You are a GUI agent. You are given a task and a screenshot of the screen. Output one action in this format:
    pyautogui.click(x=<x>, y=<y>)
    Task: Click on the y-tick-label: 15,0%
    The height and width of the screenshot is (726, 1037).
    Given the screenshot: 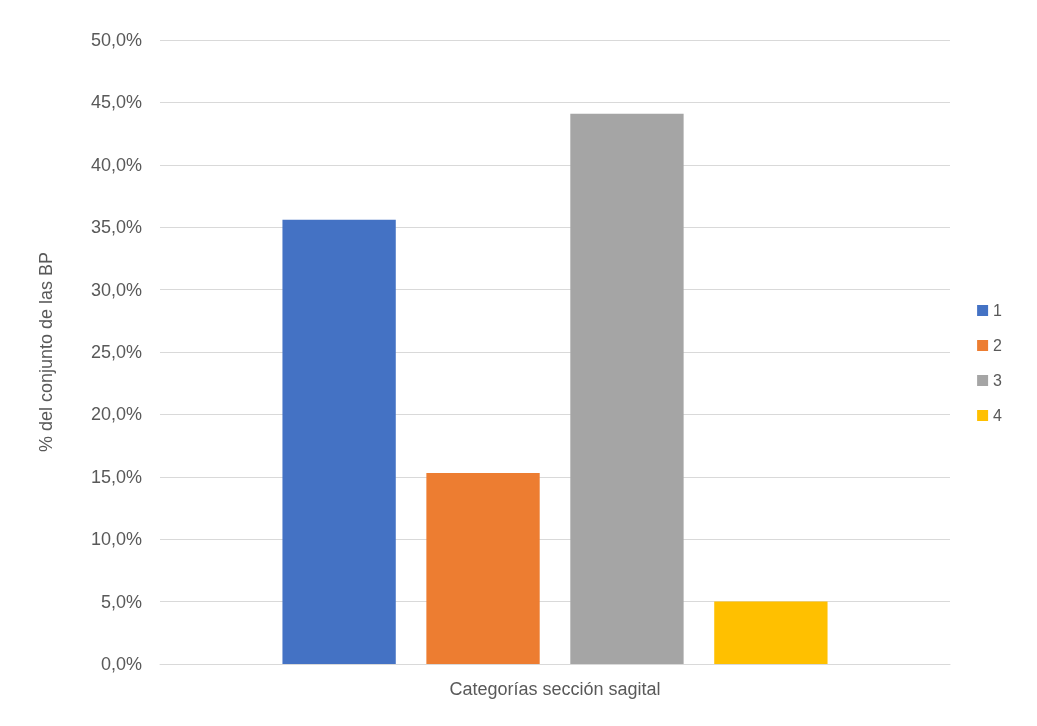 What is the action you would take?
    pyautogui.click(x=116, y=476)
    